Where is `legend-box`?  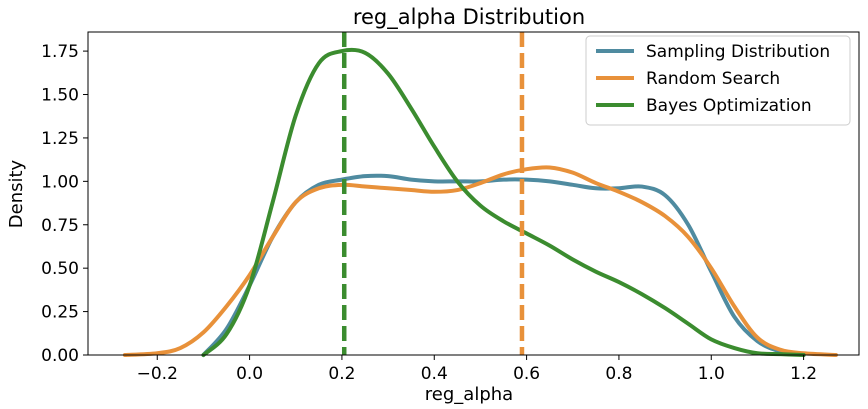 legend-box is located at coordinates (718, 80).